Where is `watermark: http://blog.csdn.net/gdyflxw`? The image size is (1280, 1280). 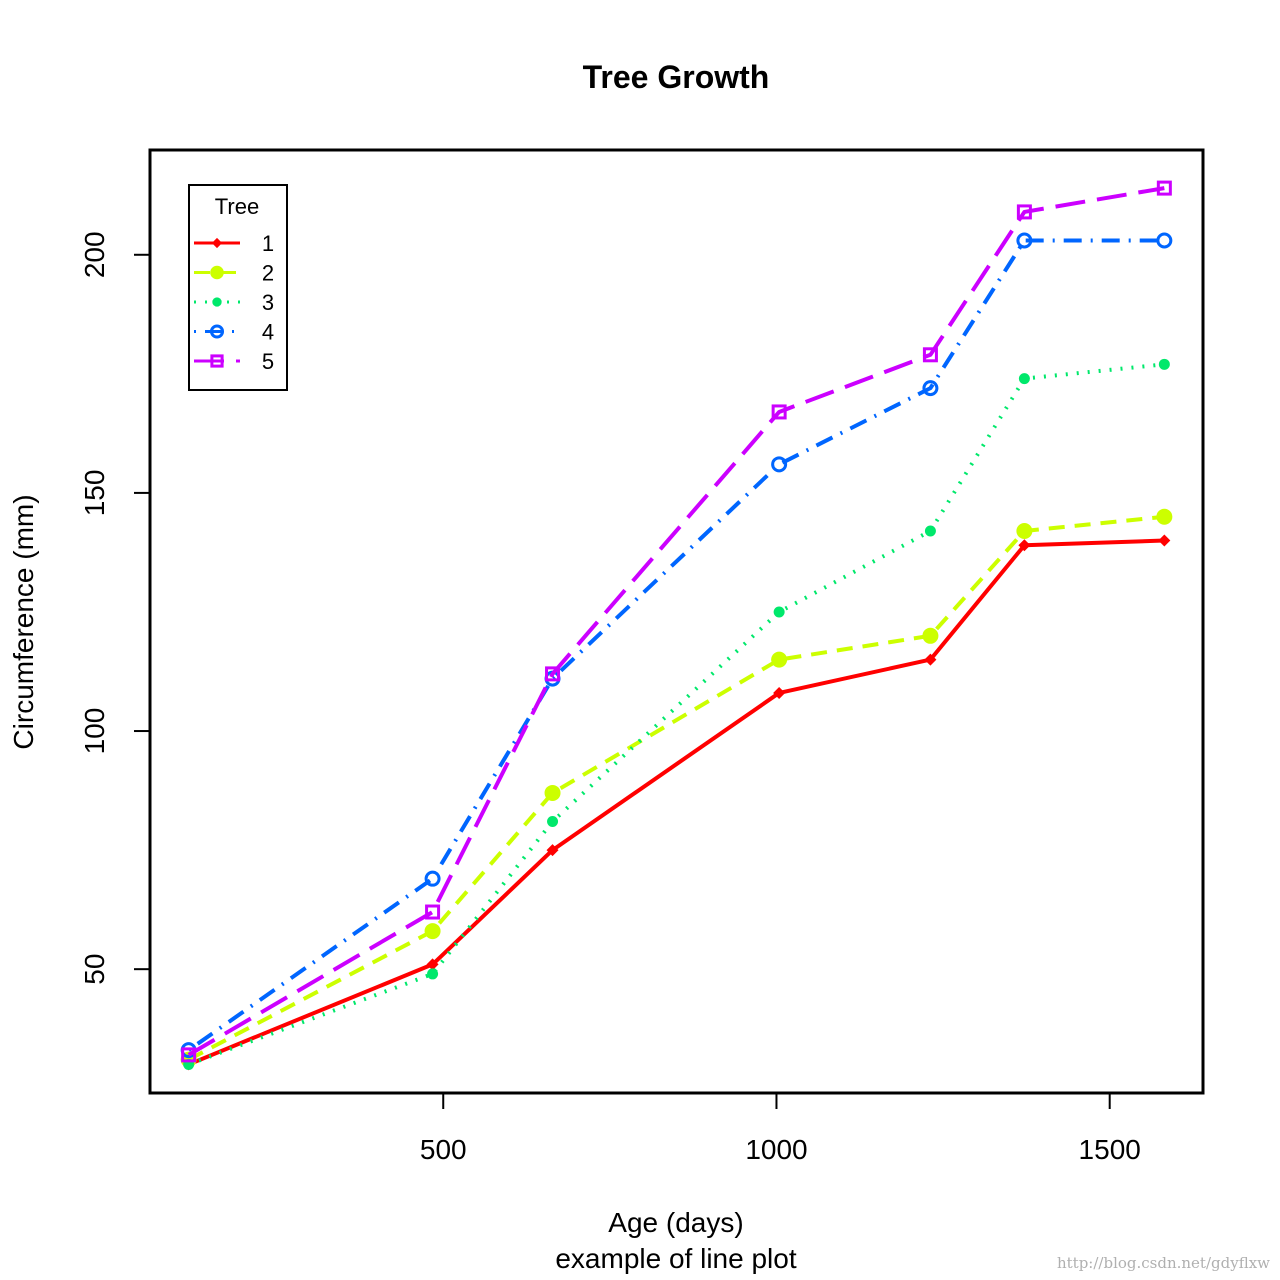 watermark: http://blog.csdn.net/gdyflxw is located at coordinates (1163, 1263).